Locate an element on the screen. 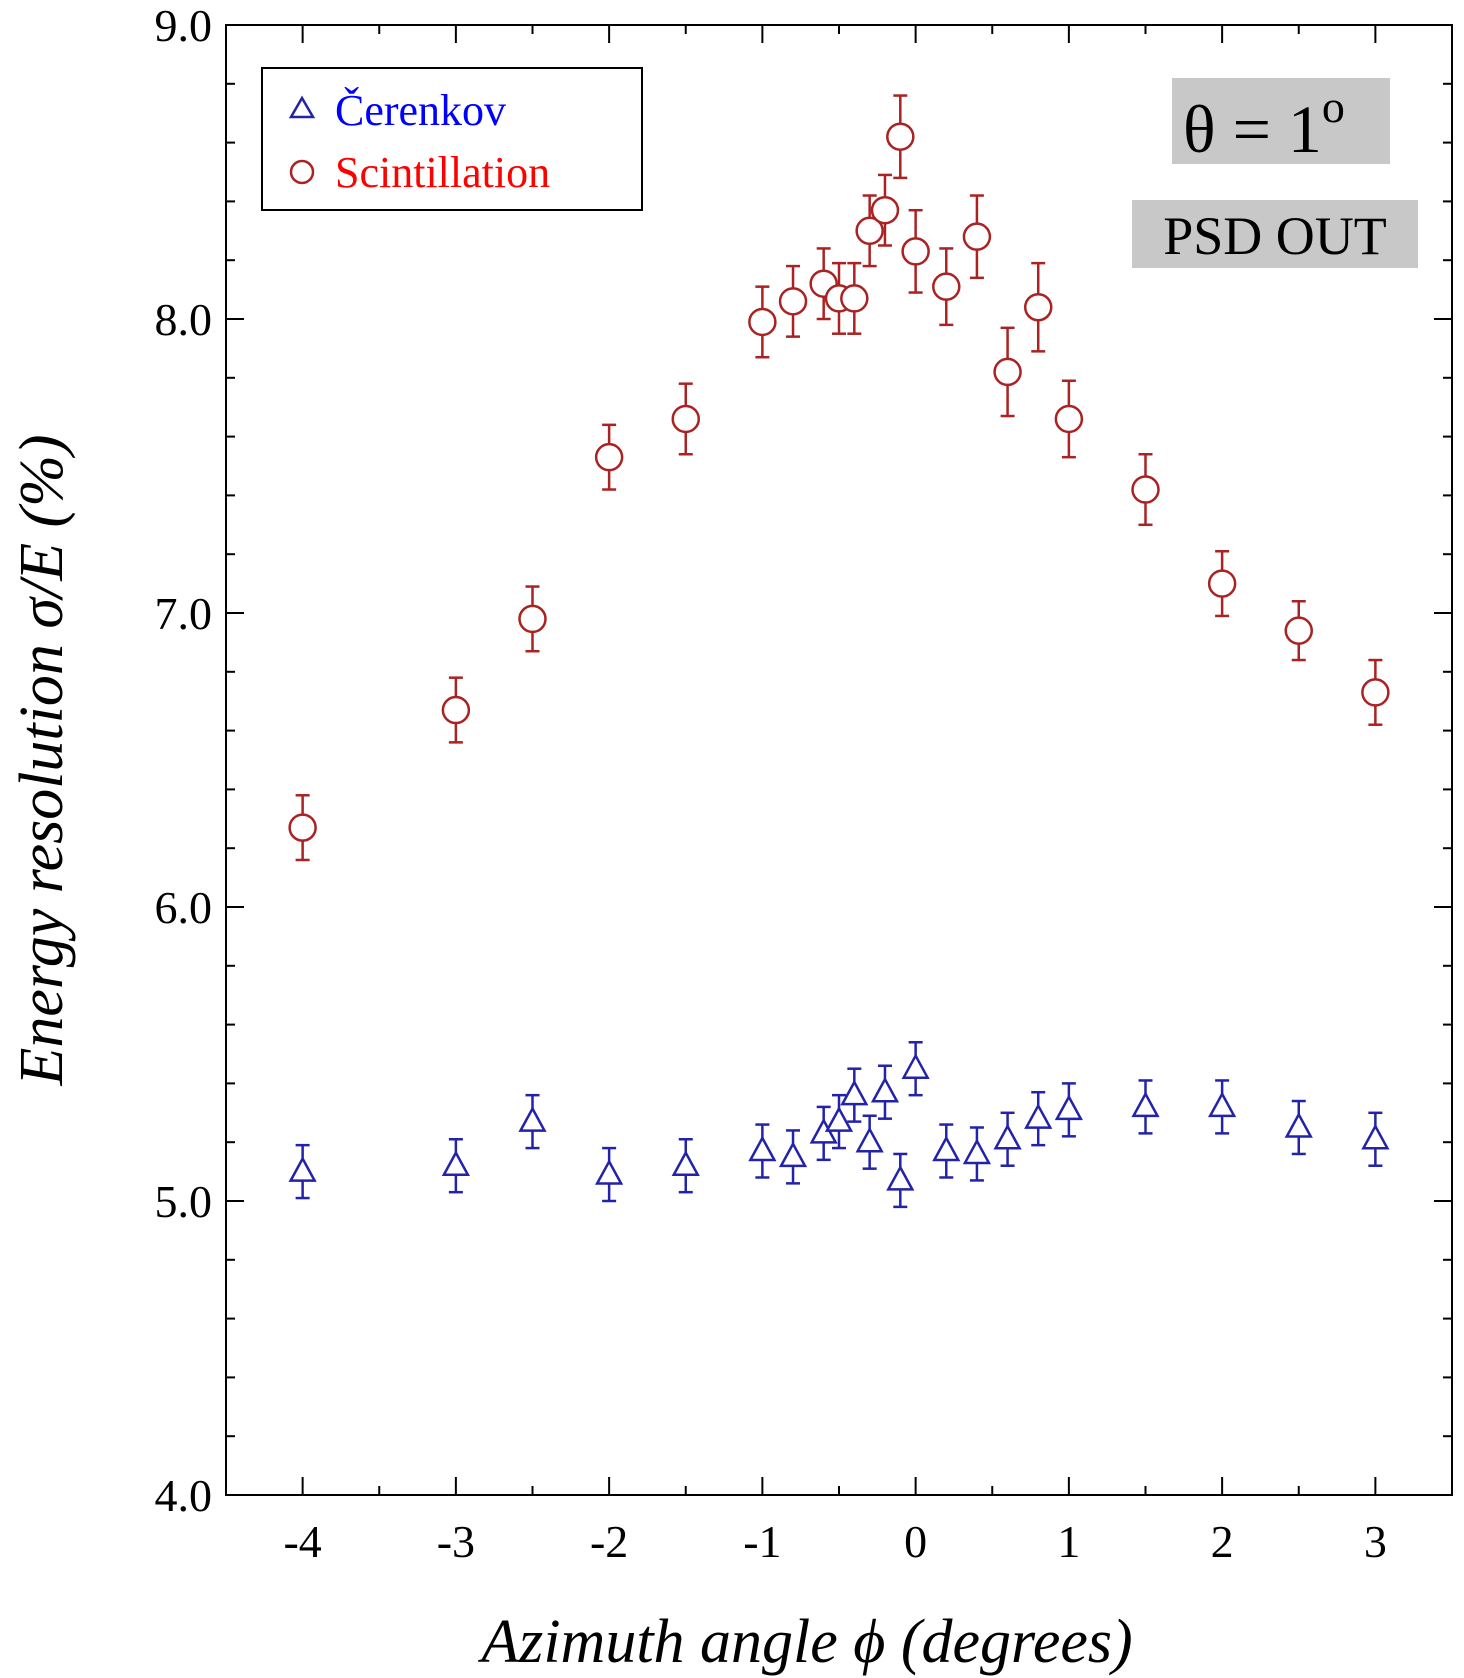 The image size is (1464, 1678). x-tick-label: 2 is located at coordinates (1222, 1541).